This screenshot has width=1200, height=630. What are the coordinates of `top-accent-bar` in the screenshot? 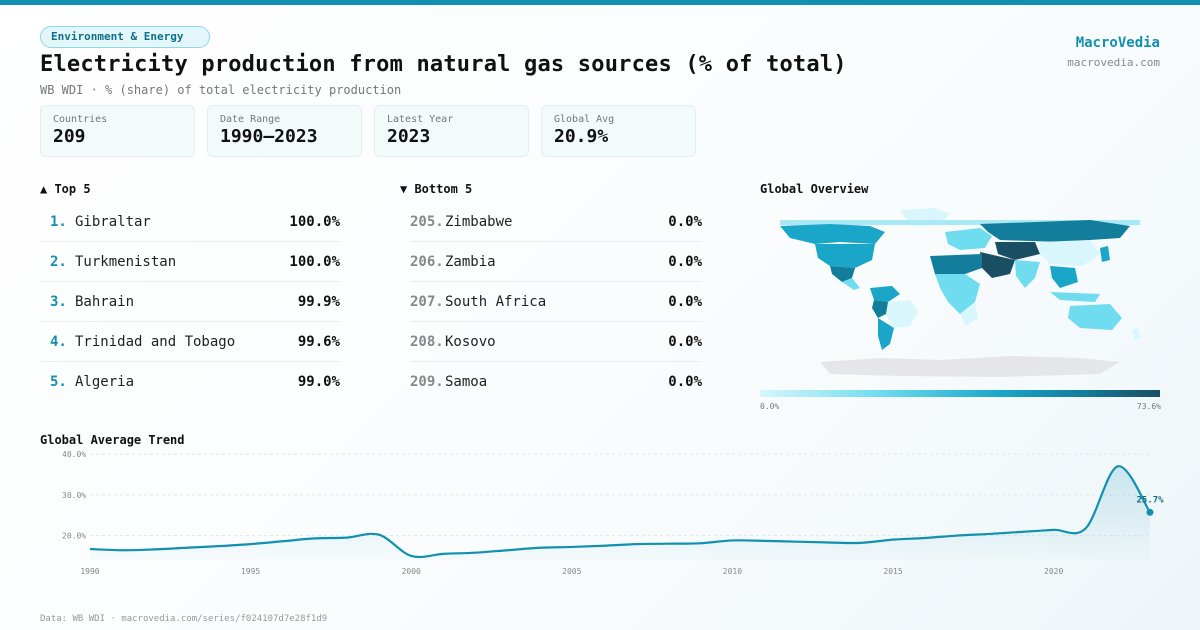 It's located at (600, 2).